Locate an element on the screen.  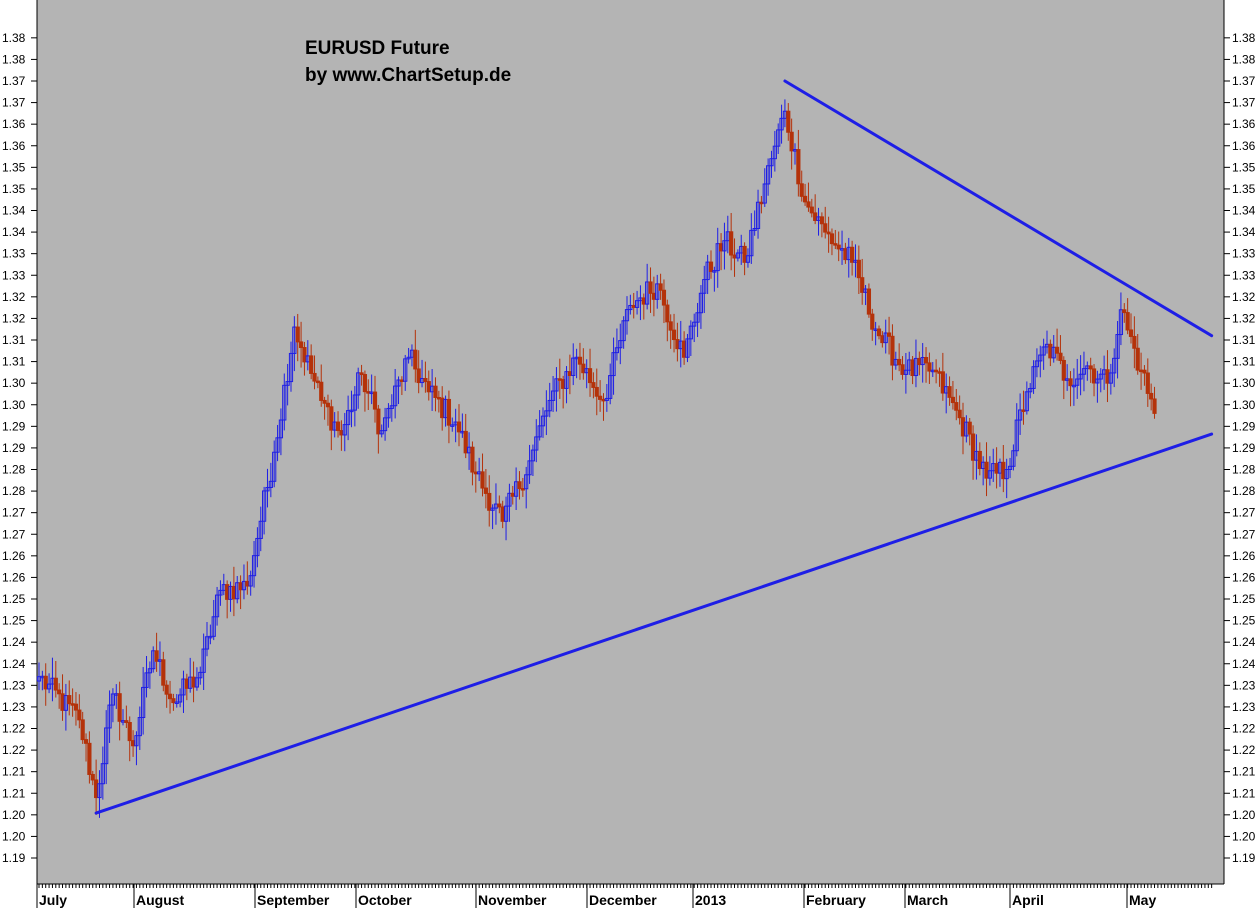
y-tick-label-left: 1.27 is located at coordinates (14, 534).